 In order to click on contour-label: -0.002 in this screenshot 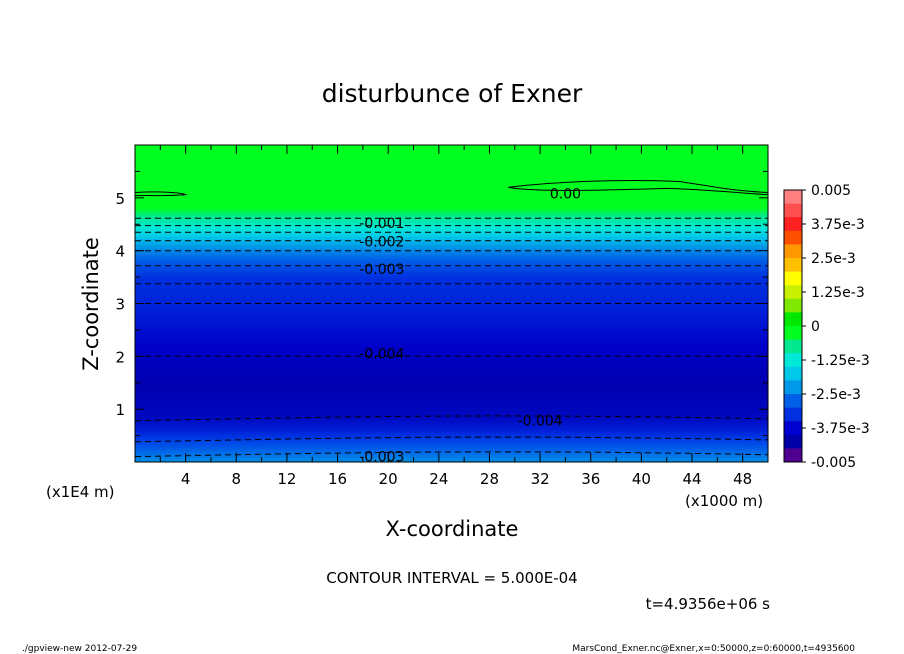, I will do `click(381, 243)`.